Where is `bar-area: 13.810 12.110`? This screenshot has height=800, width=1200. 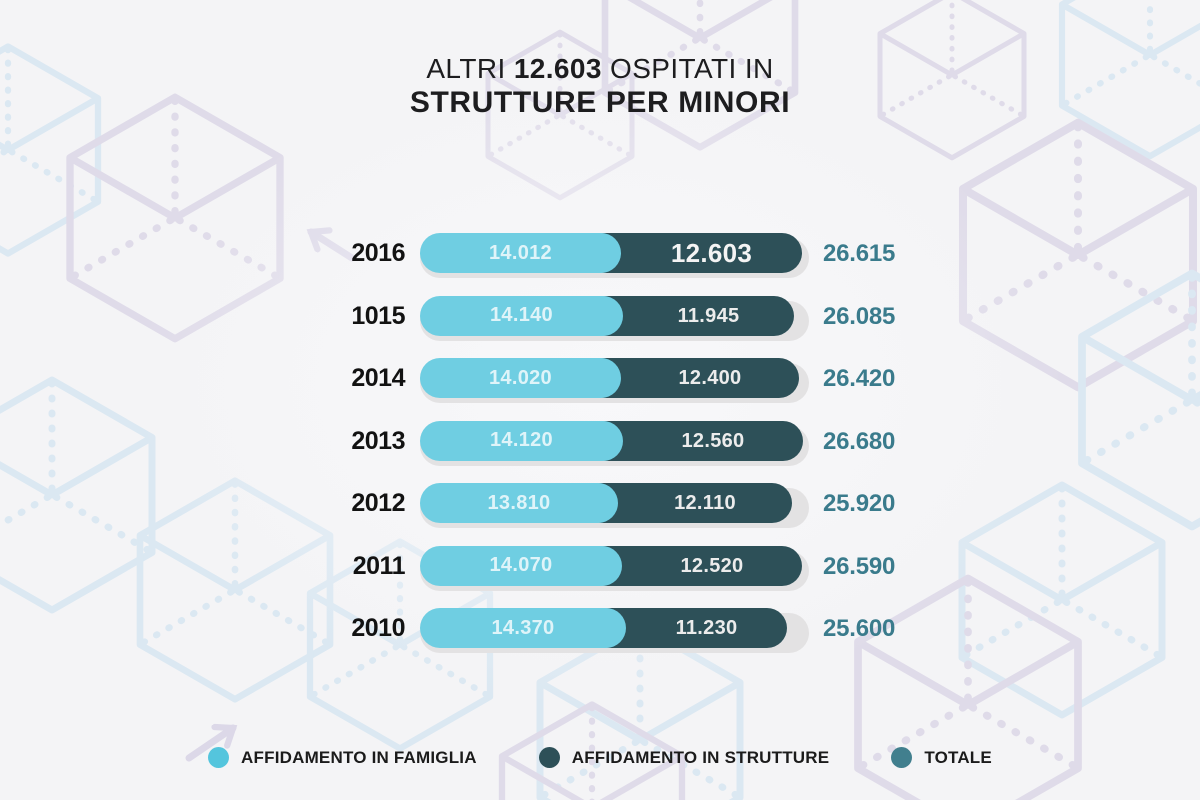 bar-area: 13.810 12.110 is located at coordinates (614, 505).